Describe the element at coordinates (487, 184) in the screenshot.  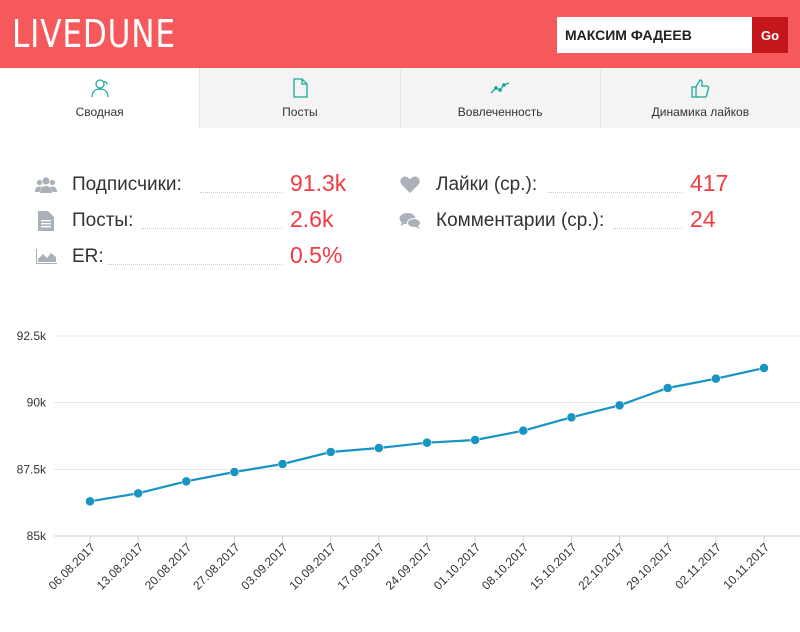
I see `stat-label: Лайки (ср.):` at that location.